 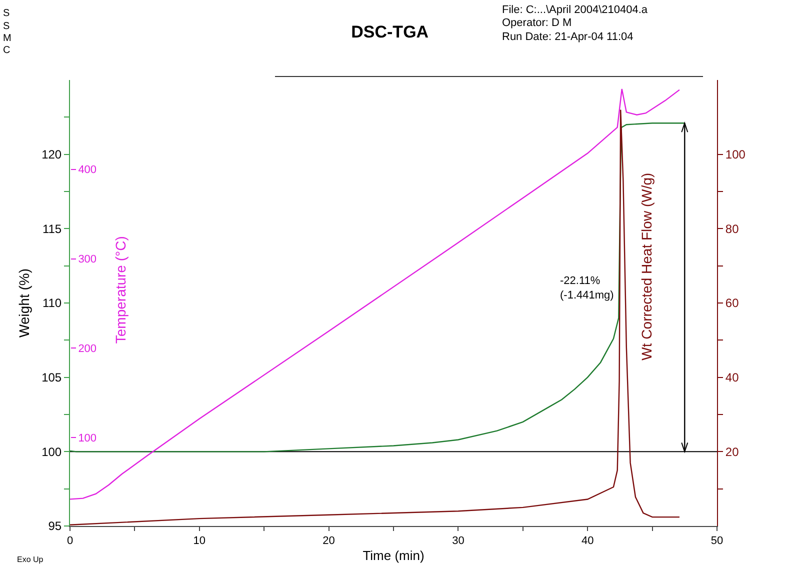 What do you see at coordinates (87, 438) in the screenshot?
I see `y2-tick-label: 100` at bounding box center [87, 438].